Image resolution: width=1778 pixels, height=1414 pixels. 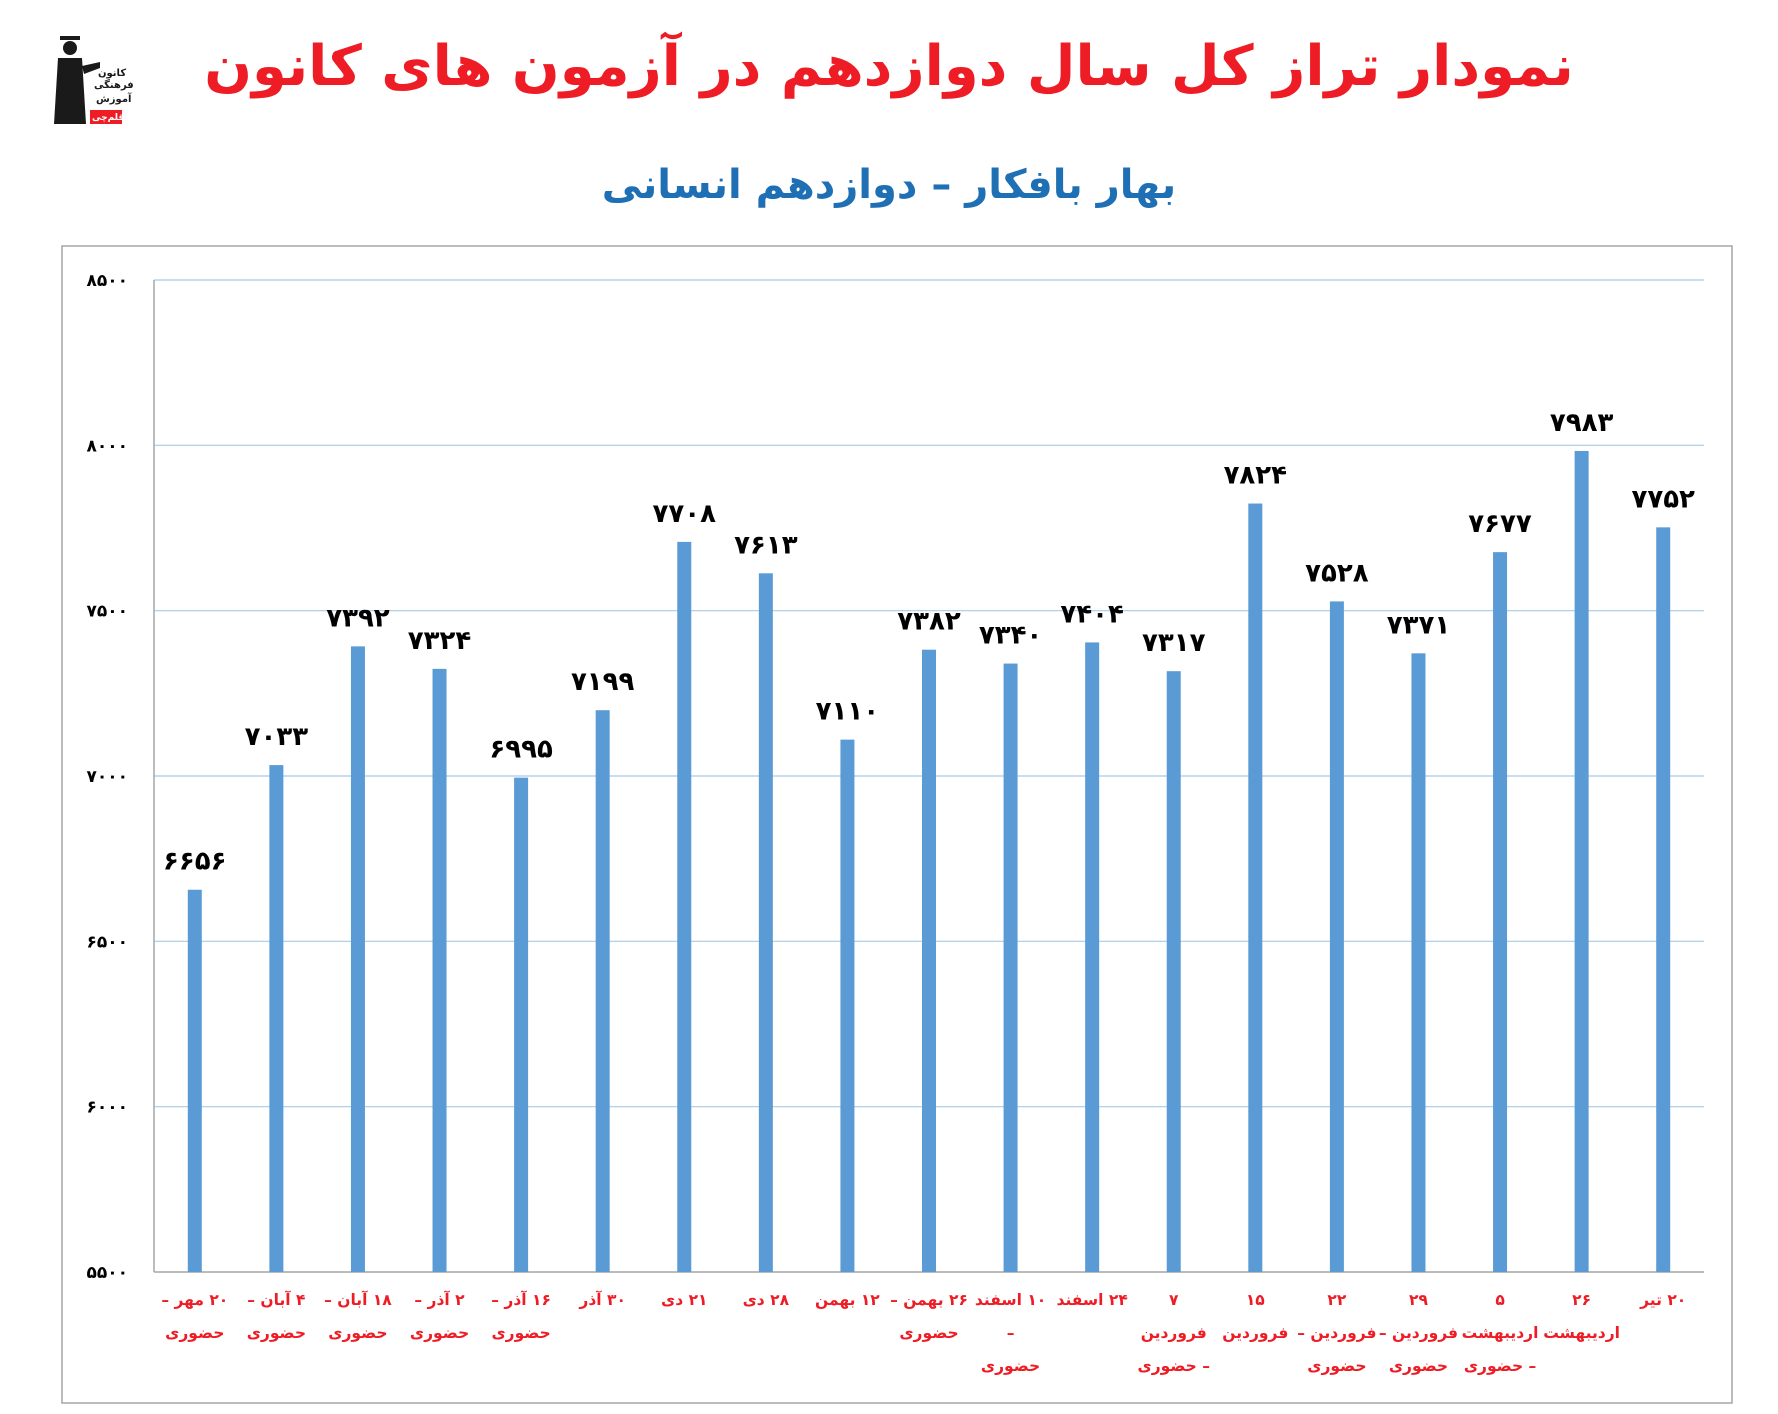 I want to click on x-tick-label: ۲۲ فروردین – حضوری, so click(x=1337, y=1333).